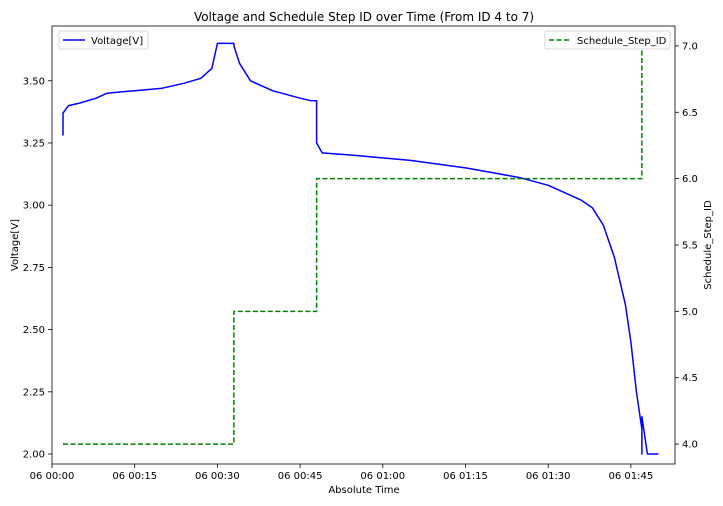  I want to click on y-left-axis-ticks: 2.00 2.25 2.50 2.75 3.00 3.25 3.50, so click(37, 268).